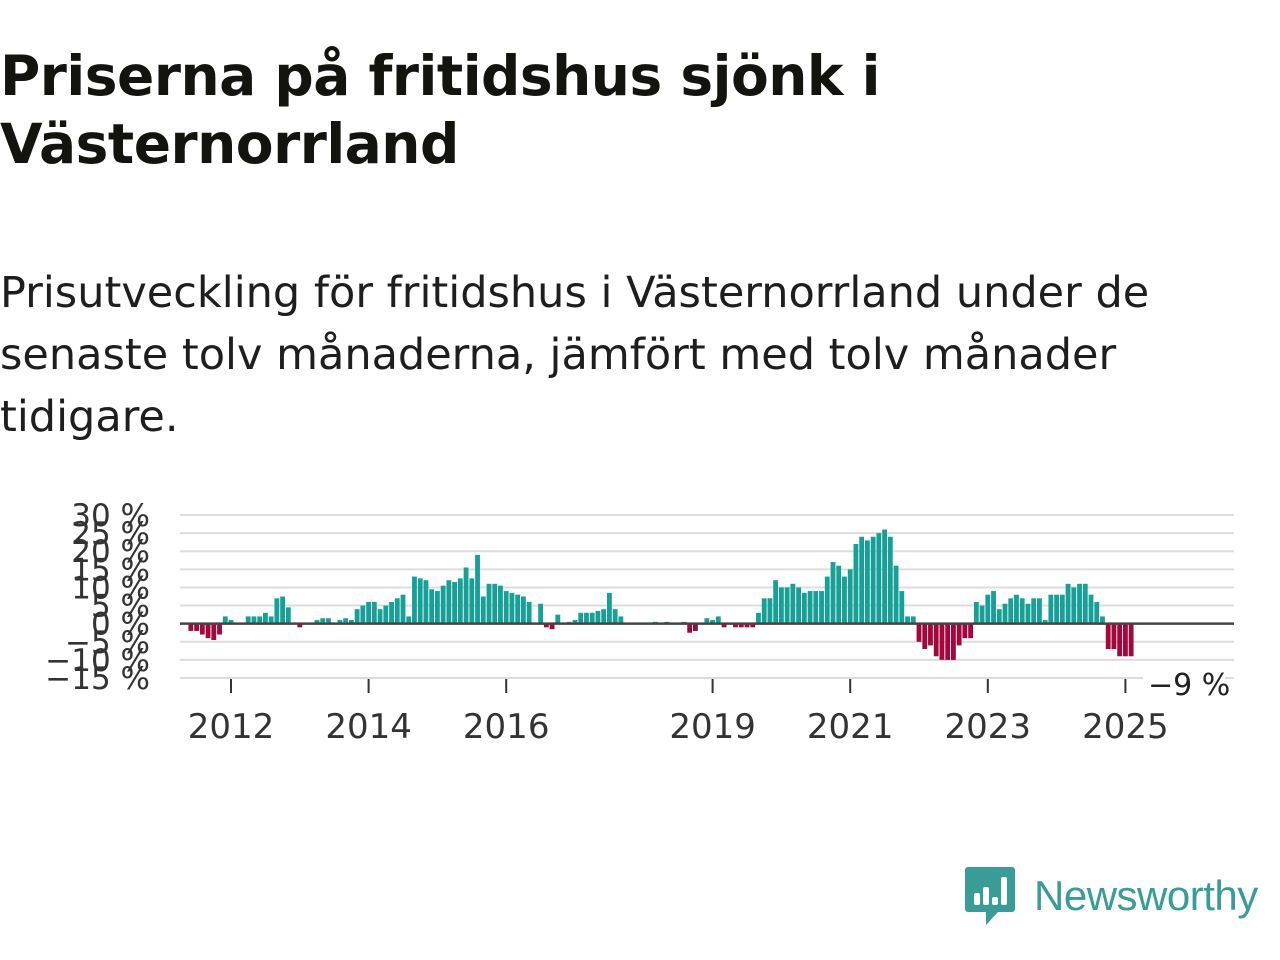 The image size is (1280, 960). What do you see at coordinates (110, 570) in the screenshot?
I see `y-tick-label: 15 %` at bounding box center [110, 570].